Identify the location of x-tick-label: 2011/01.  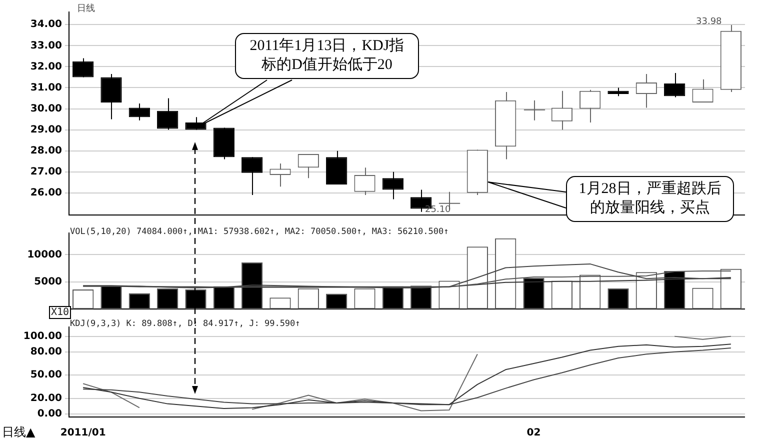
(83, 433).